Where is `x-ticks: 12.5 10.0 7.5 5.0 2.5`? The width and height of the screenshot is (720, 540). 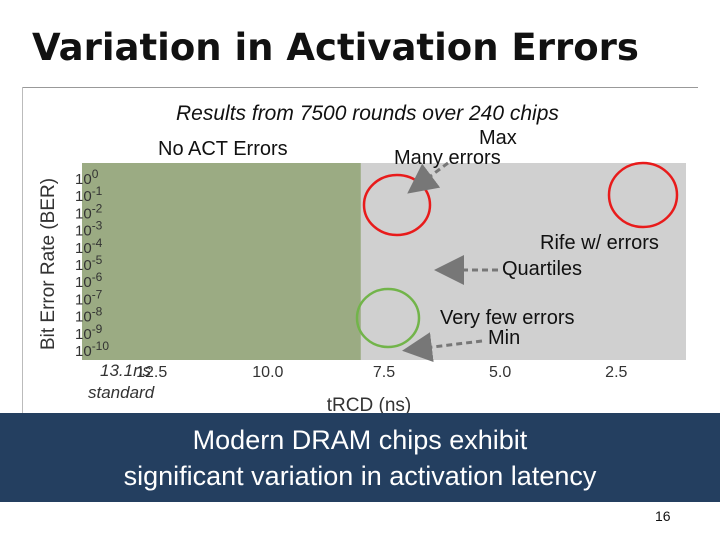 x-ticks: 12.5 10.0 7.5 5.0 2.5 is located at coordinates (381, 372).